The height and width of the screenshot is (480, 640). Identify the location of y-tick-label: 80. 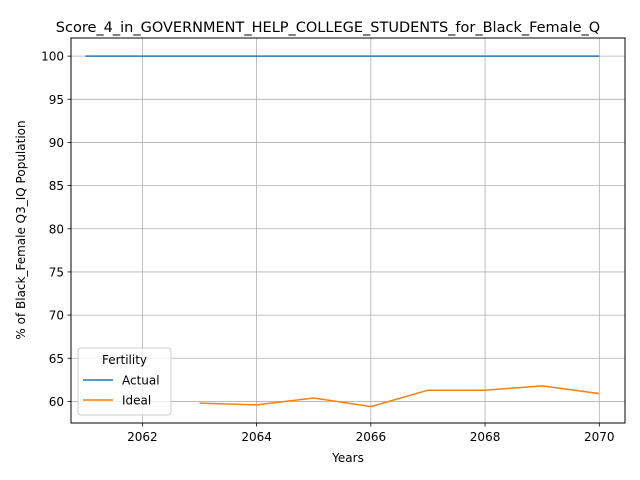
(56, 229).